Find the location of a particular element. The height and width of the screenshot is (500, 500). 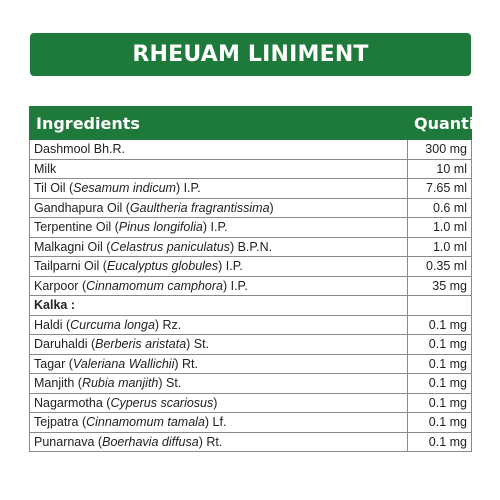

table-row: Manjith (Rubia manjith) St. 0.1 mg is located at coordinates (250, 383).